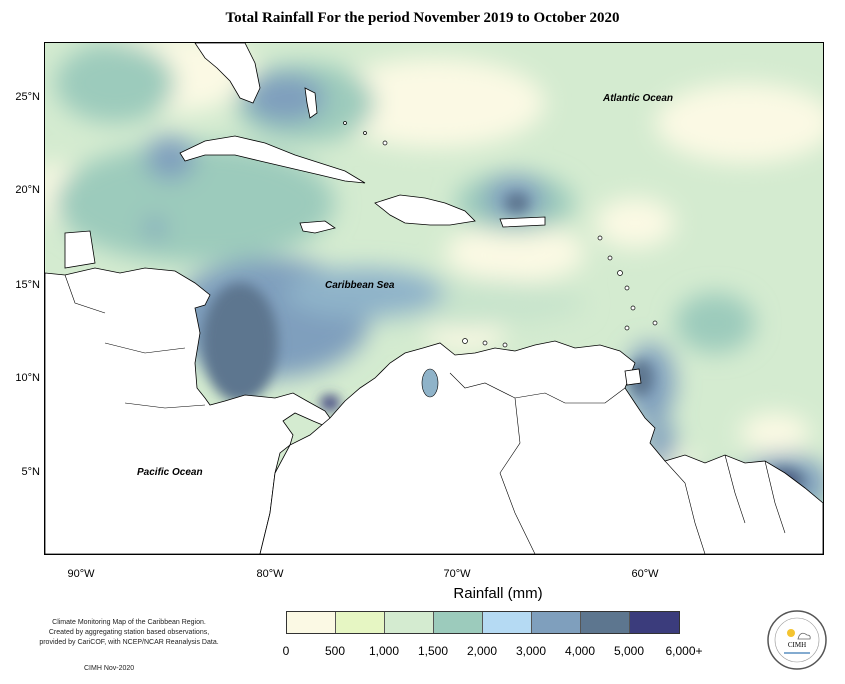 This screenshot has height=684, width=845. What do you see at coordinates (360, 285) in the screenshot?
I see `label-caribbean-sea: Caribbean Sea` at bounding box center [360, 285].